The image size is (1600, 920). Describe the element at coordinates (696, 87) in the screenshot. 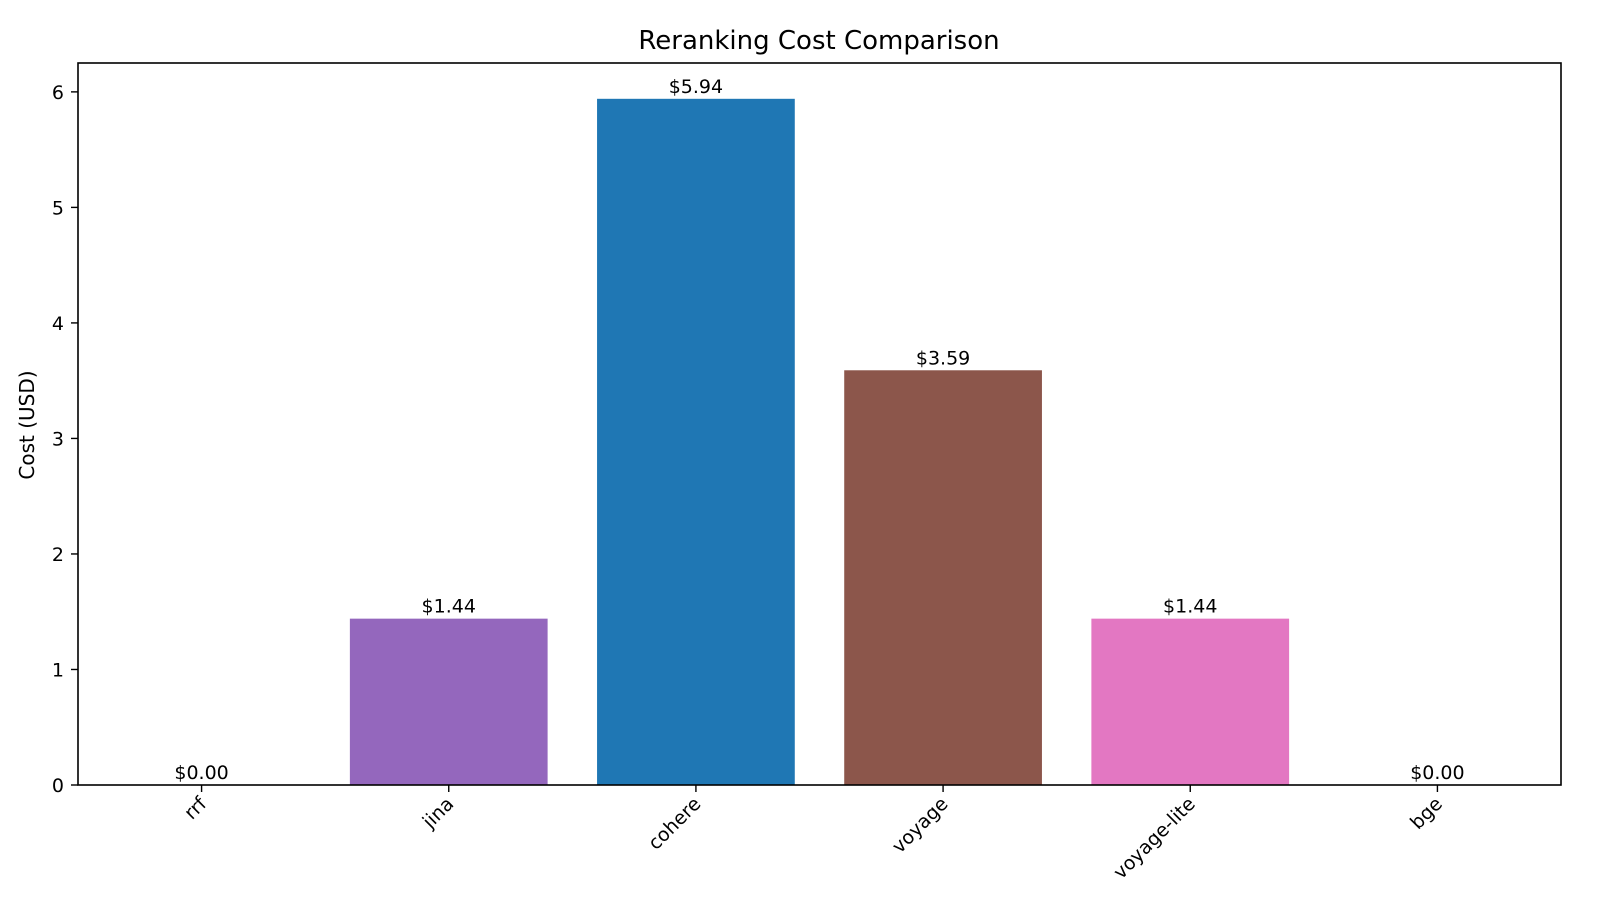

I see `data-label-cohere: $5.94` at that location.